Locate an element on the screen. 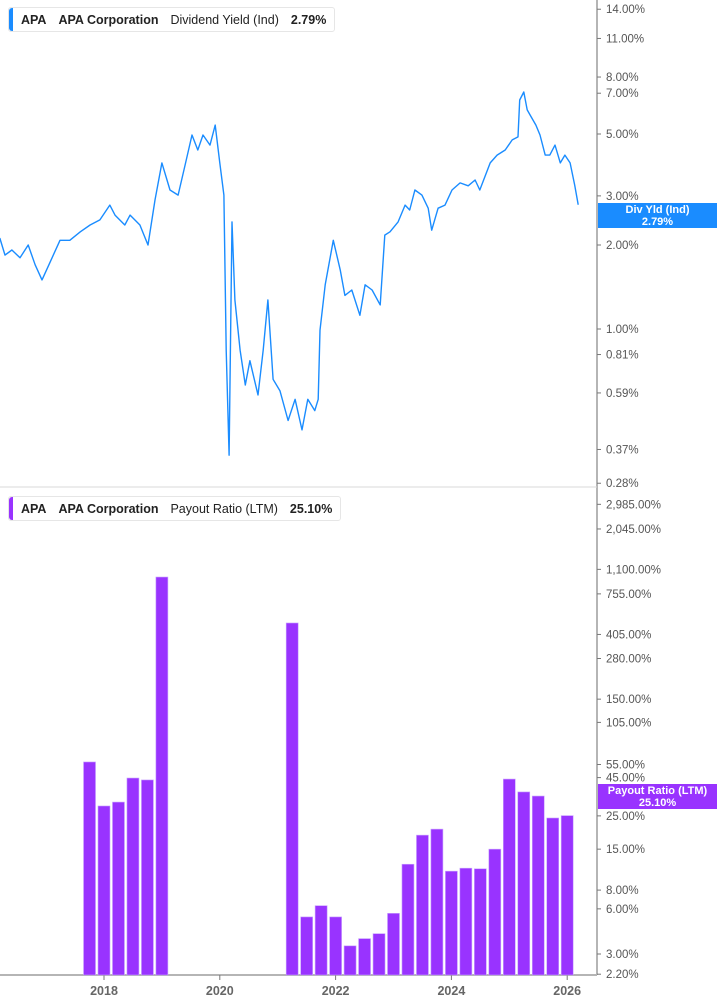 The image size is (717, 1005). x-tick-label: 2018 is located at coordinates (104, 991).